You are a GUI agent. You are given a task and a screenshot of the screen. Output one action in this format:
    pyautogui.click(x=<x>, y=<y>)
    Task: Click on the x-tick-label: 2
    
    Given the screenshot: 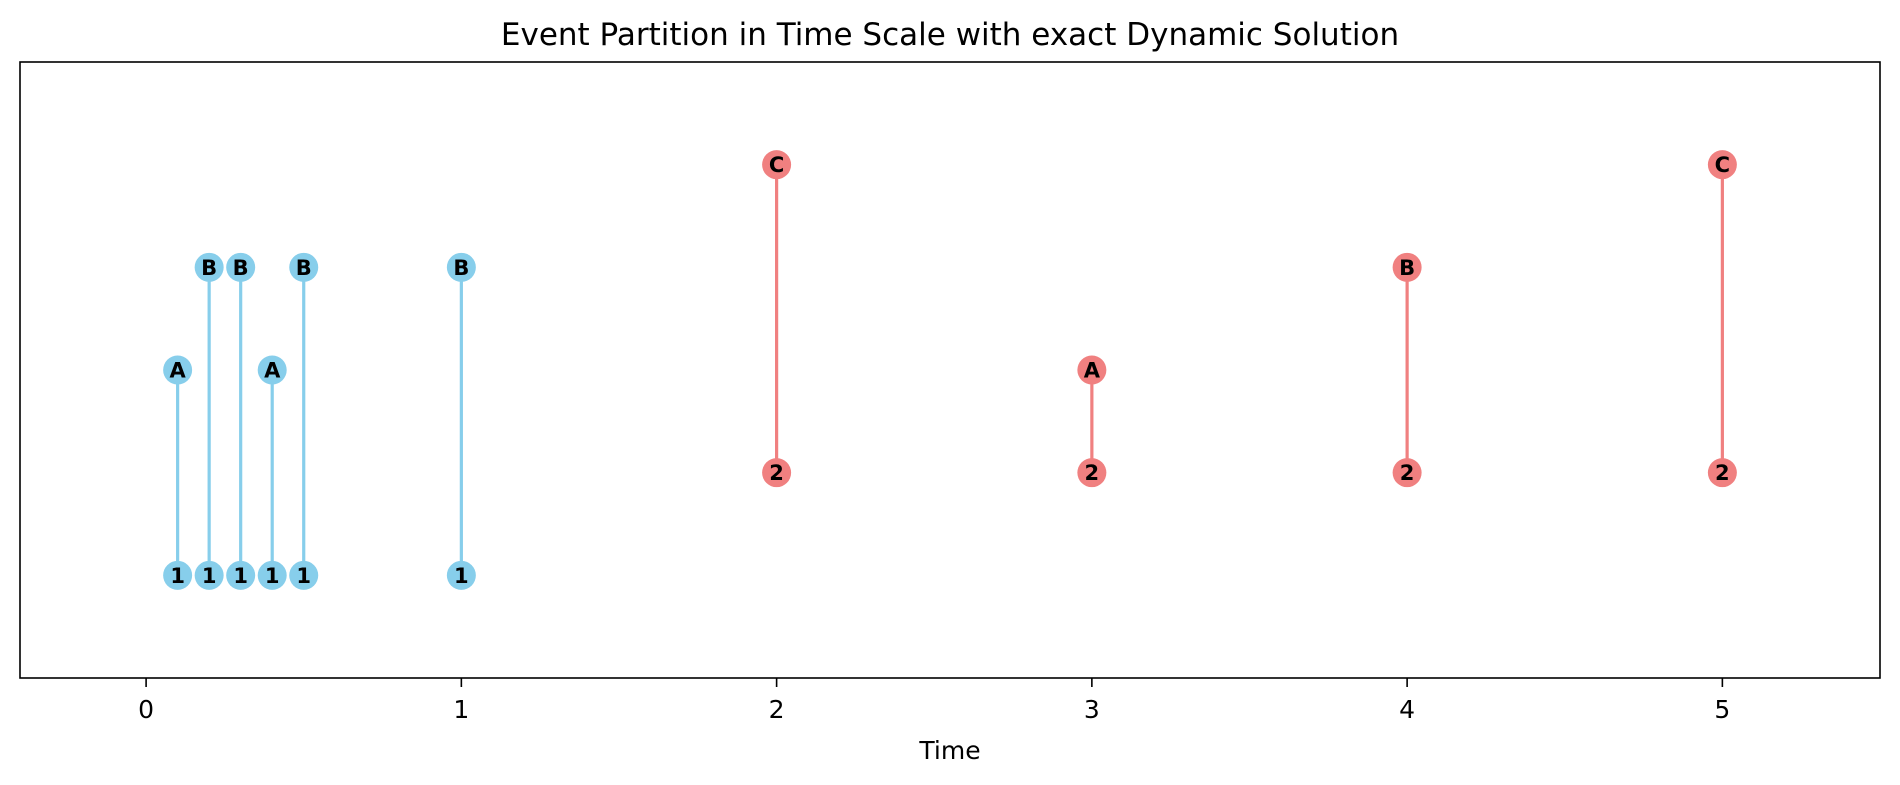 What is the action you would take?
    pyautogui.click(x=777, y=709)
    